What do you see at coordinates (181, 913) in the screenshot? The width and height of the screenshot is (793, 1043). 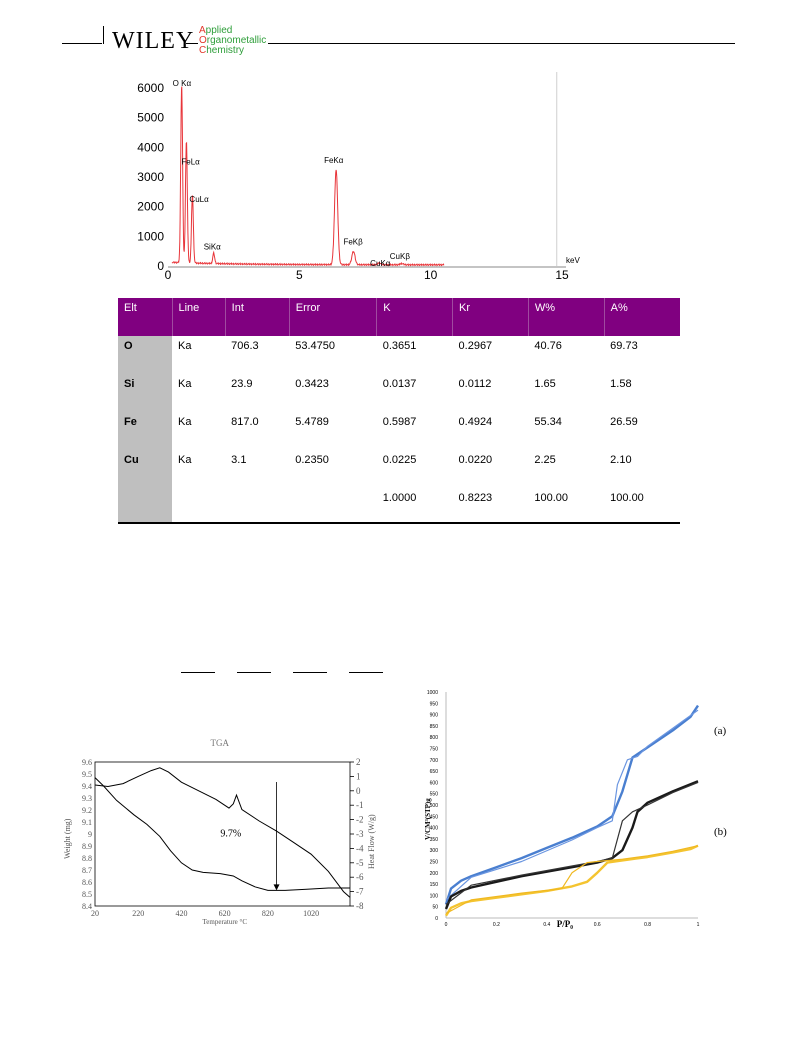 I see `tga-x-tick-label: 420` at bounding box center [181, 913].